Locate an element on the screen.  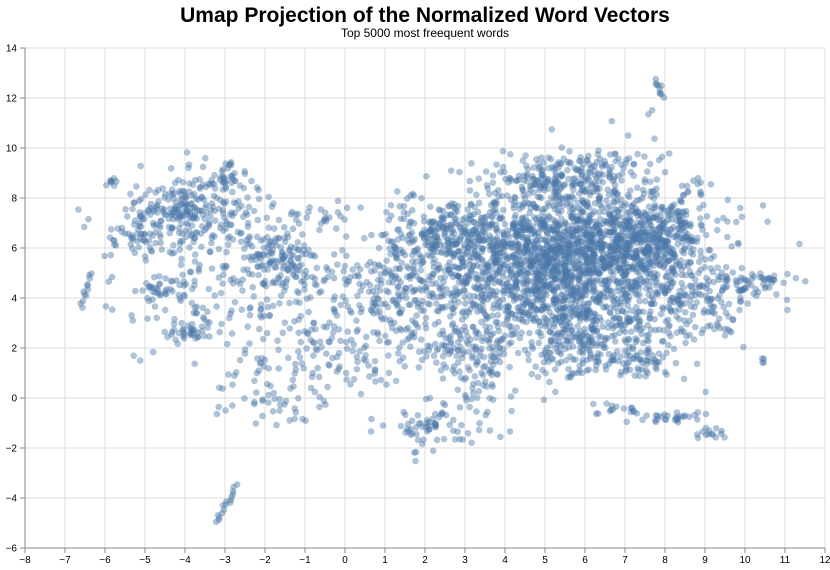
y-tick-label: −2 is located at coordinates (12, 449).